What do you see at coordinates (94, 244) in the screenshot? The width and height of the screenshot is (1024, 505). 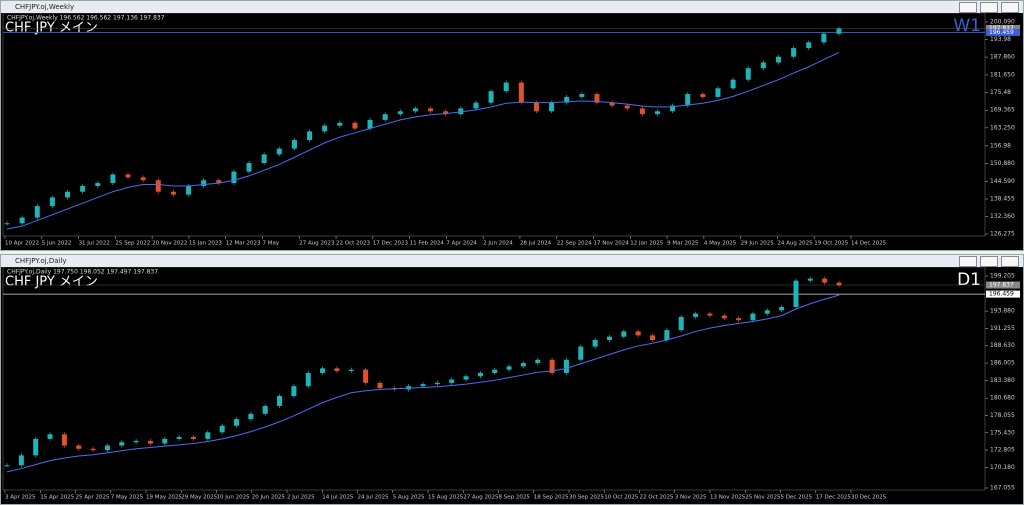 I see `x-tick-label: 31 Jul 2022` at bounding box center [94, 244].